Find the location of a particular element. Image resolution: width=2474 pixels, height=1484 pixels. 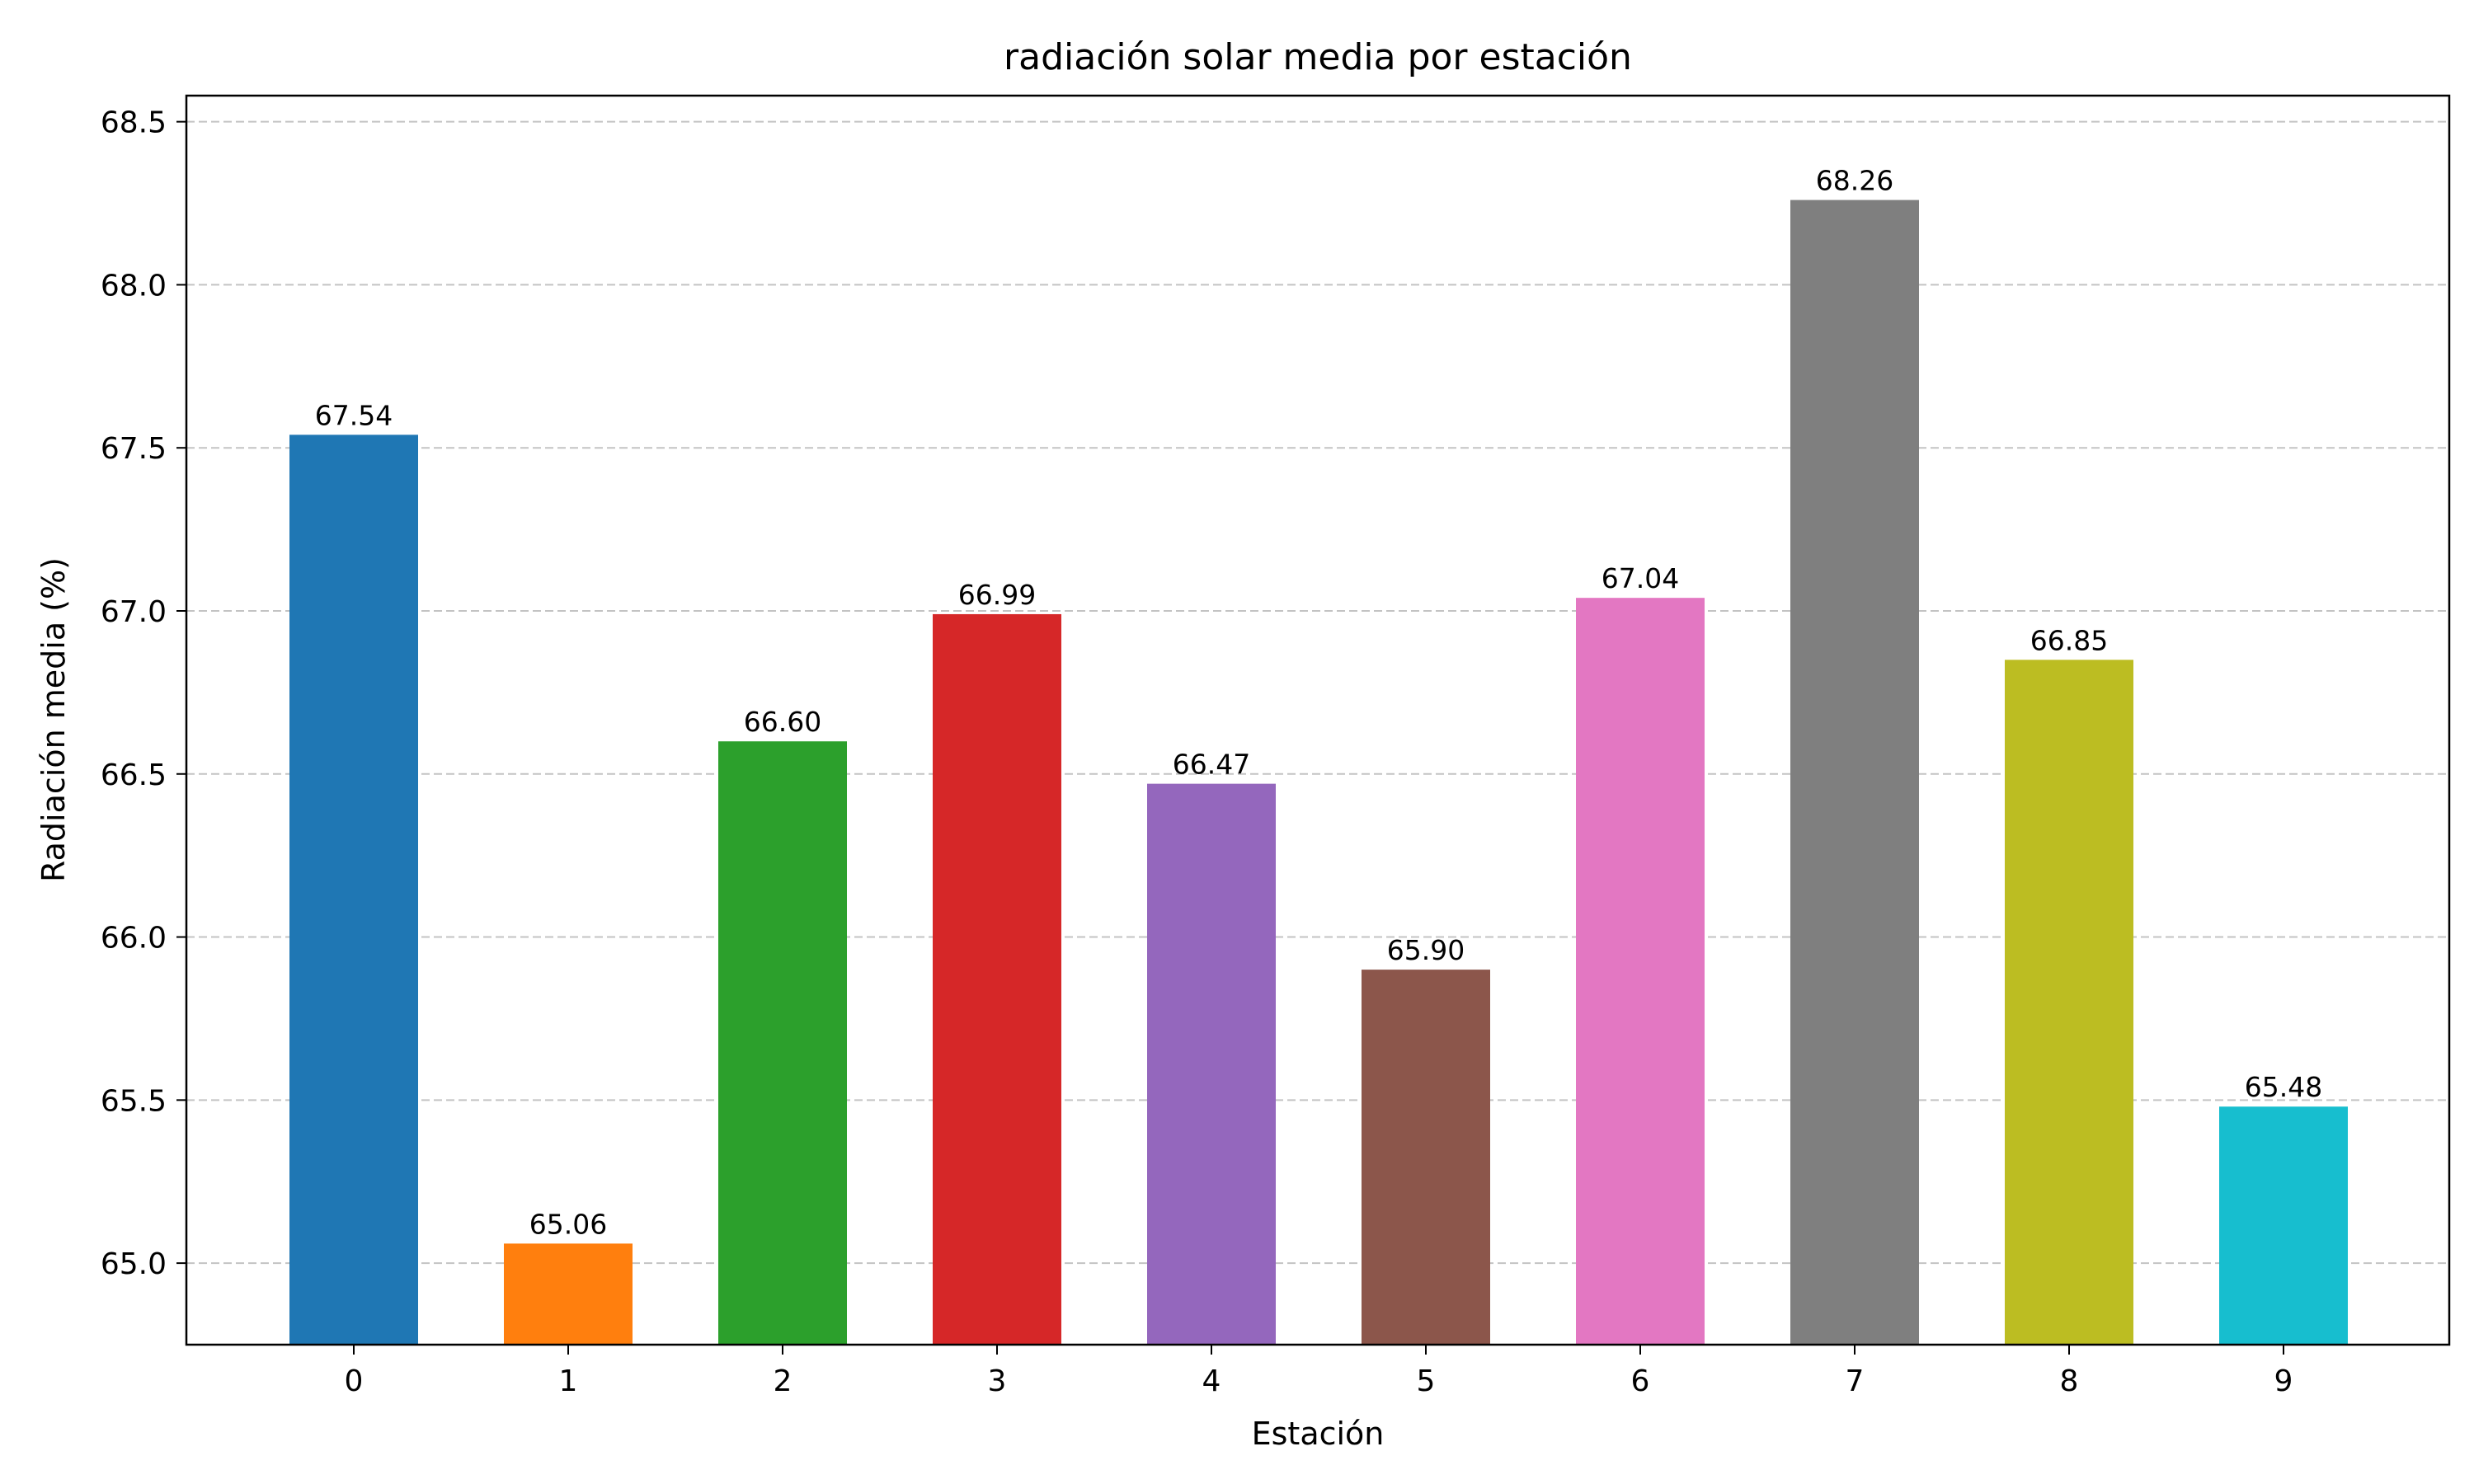

y-tick-label: 68.0 is located at coordinates (134, 286).